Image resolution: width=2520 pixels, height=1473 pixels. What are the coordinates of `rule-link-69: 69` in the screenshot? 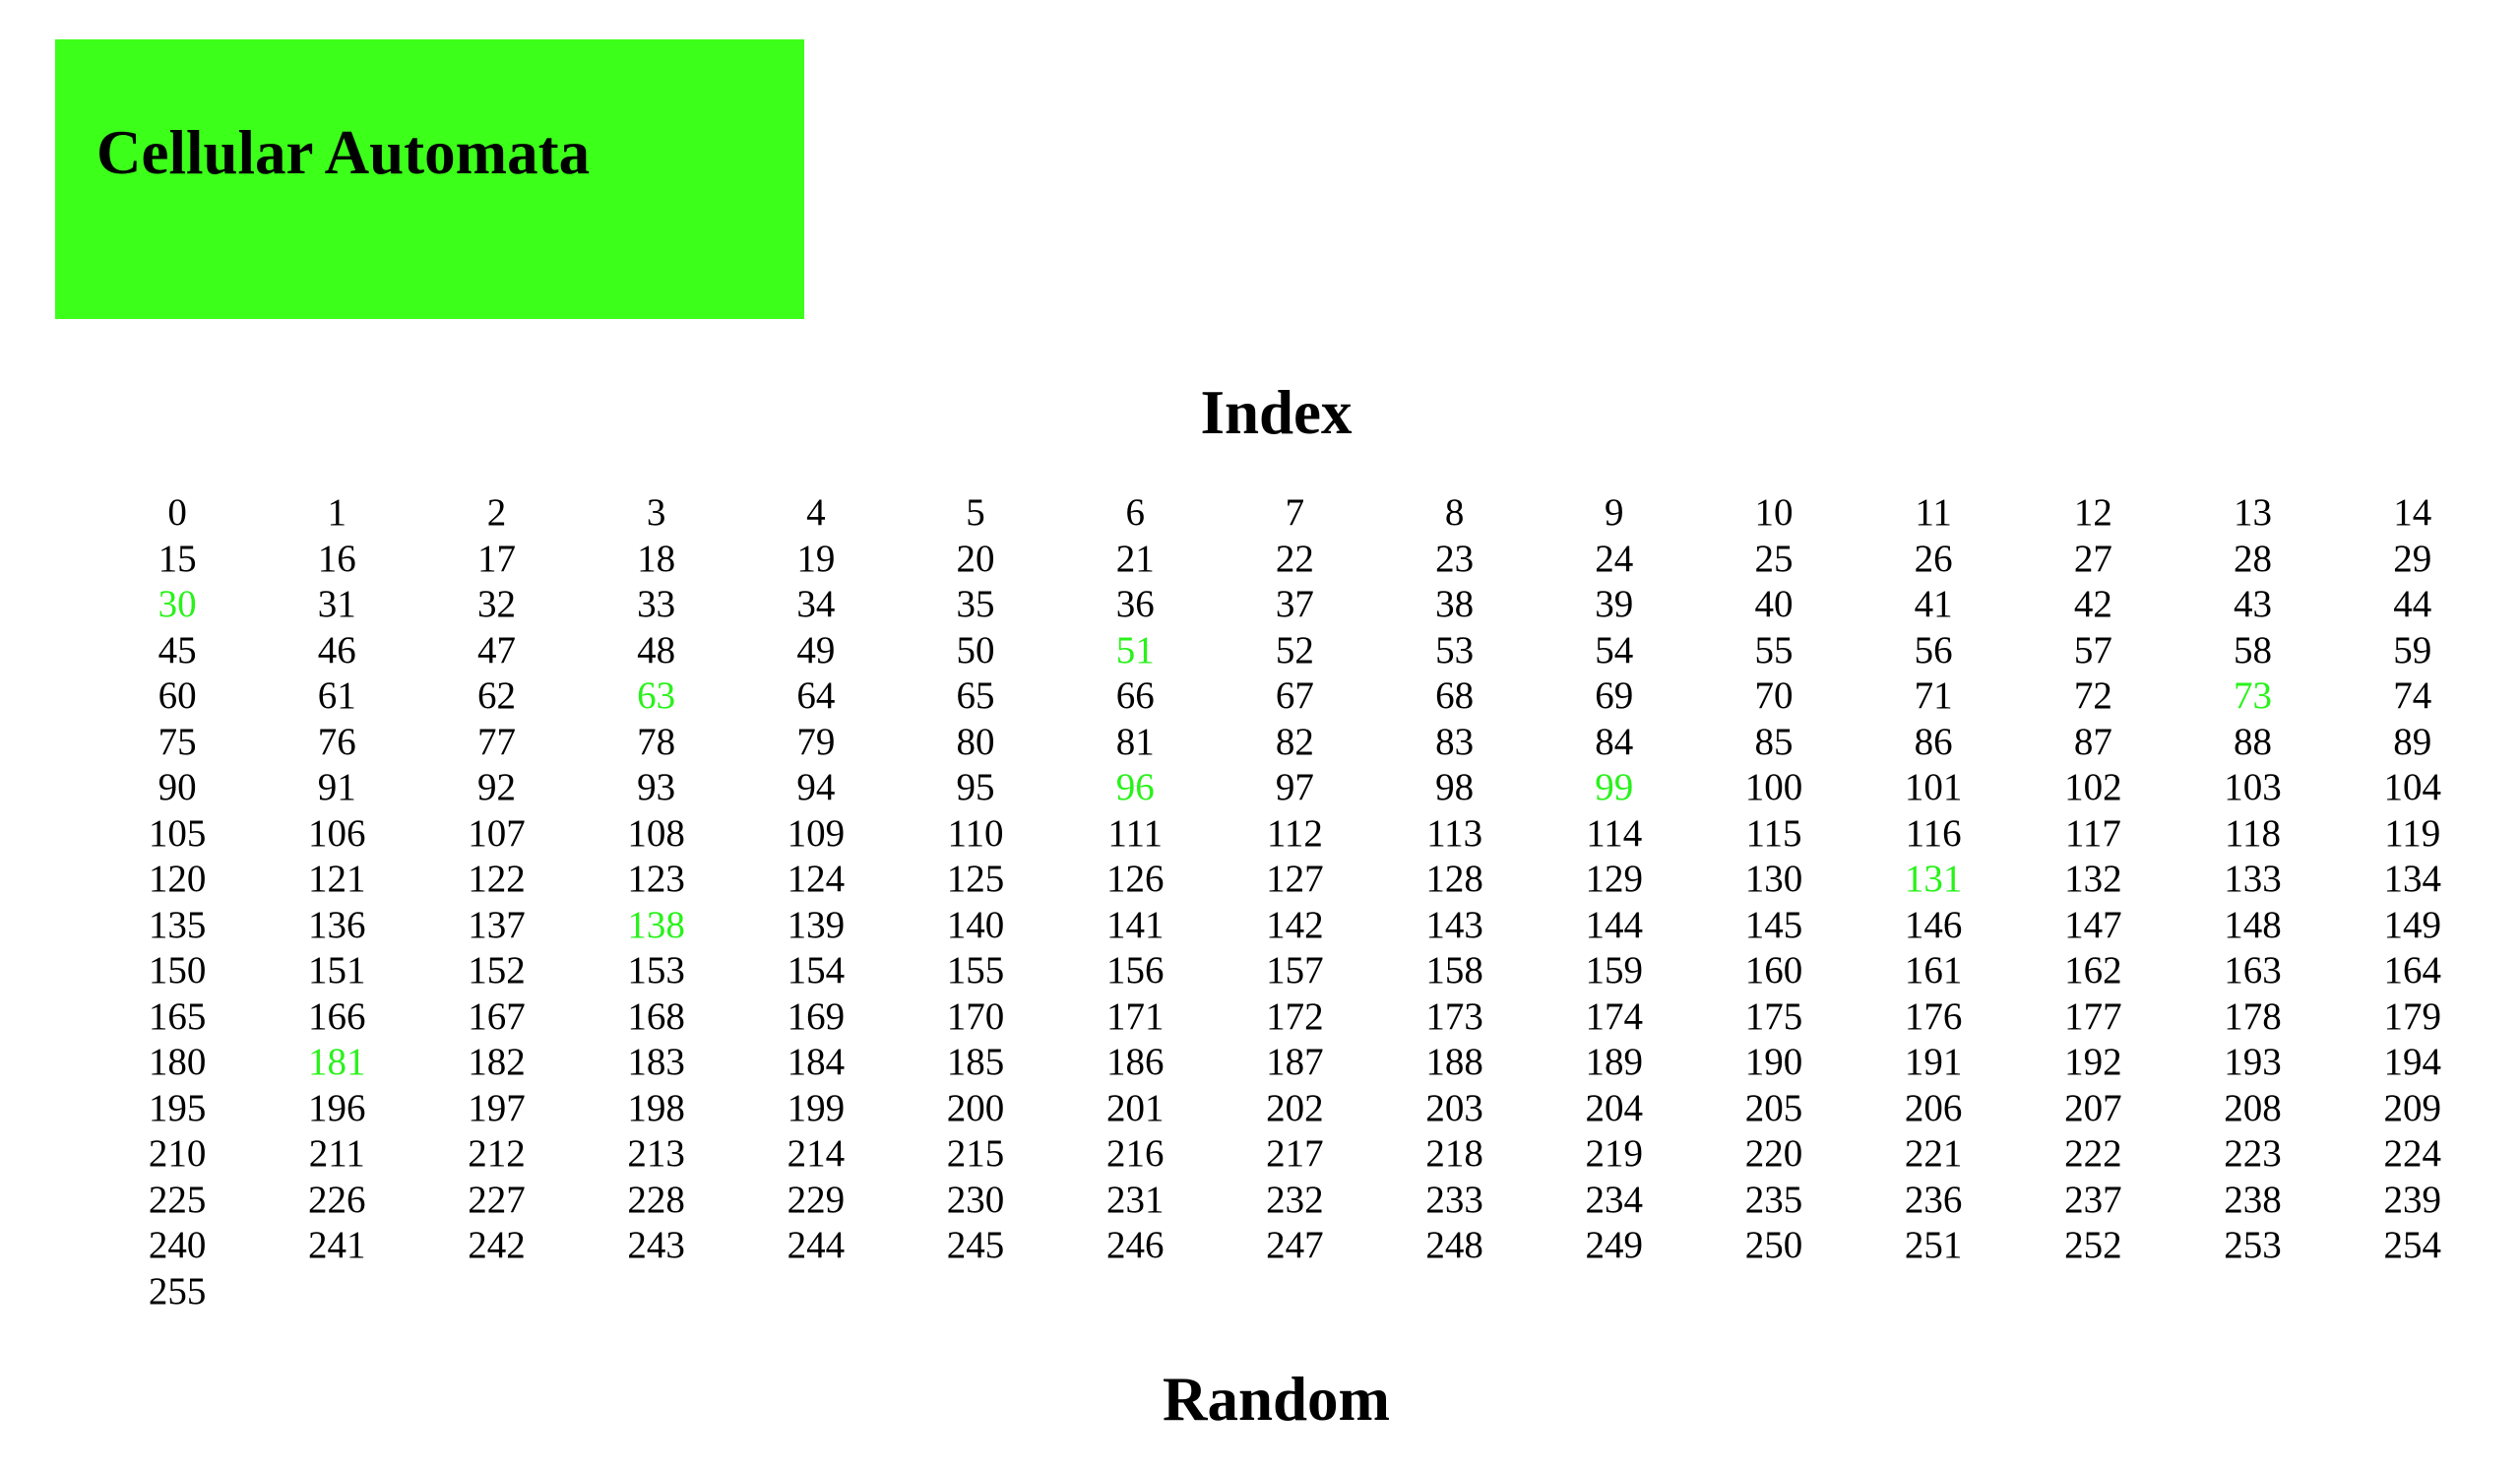 It's located at (1614, 695).